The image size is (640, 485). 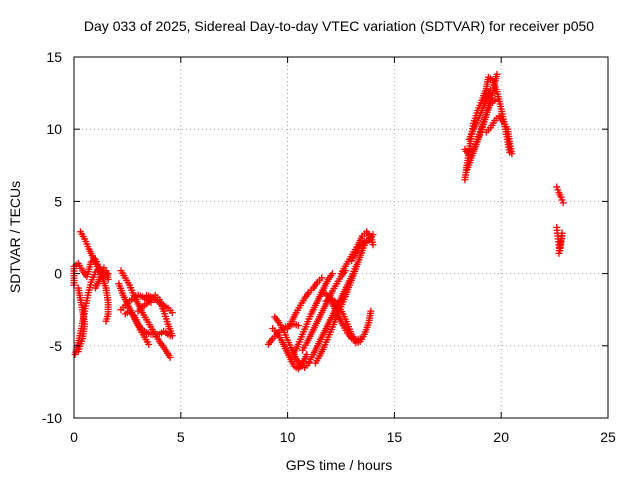 I want to click on y-axis-label: SDTVAR / TECUs, so click(x=15, y=237).